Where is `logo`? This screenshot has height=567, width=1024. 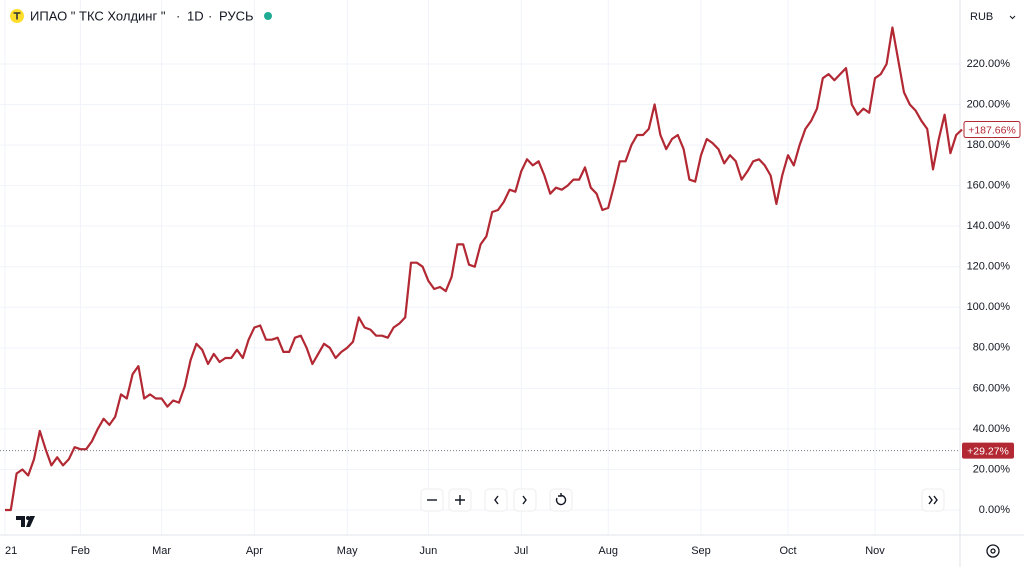 logo is located at coordinates (25, 521).